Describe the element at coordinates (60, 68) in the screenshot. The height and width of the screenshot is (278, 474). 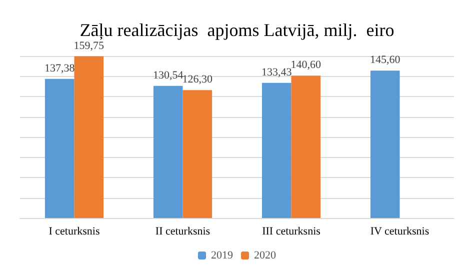
I see `data-label: 137,38` at that location.